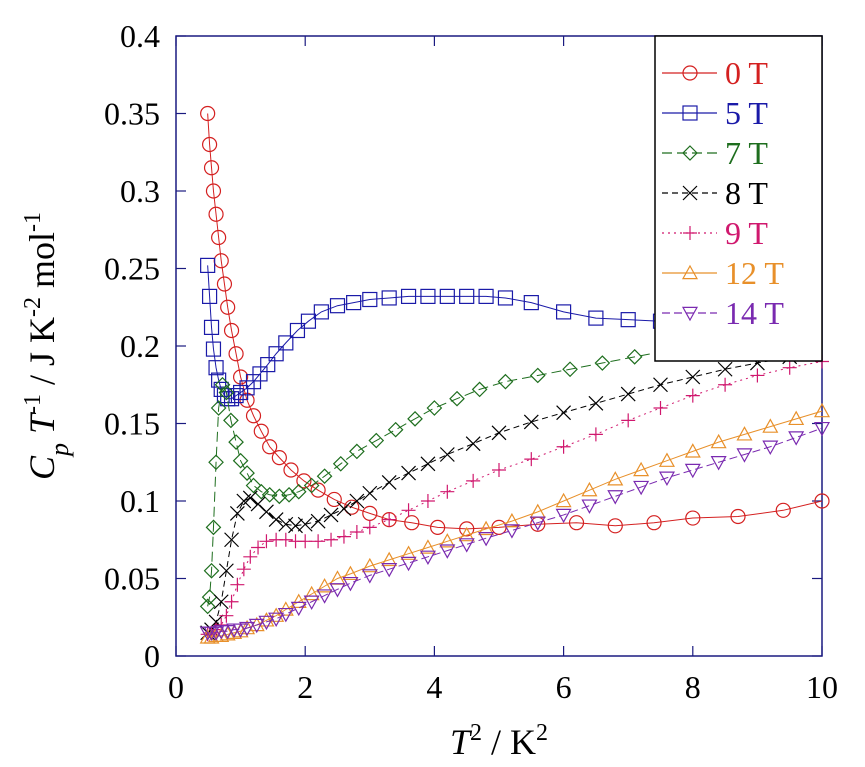  Describe the element at coordinates (140, 501) in the screenshot. I see `y-tick-label: 0.1` at that location.